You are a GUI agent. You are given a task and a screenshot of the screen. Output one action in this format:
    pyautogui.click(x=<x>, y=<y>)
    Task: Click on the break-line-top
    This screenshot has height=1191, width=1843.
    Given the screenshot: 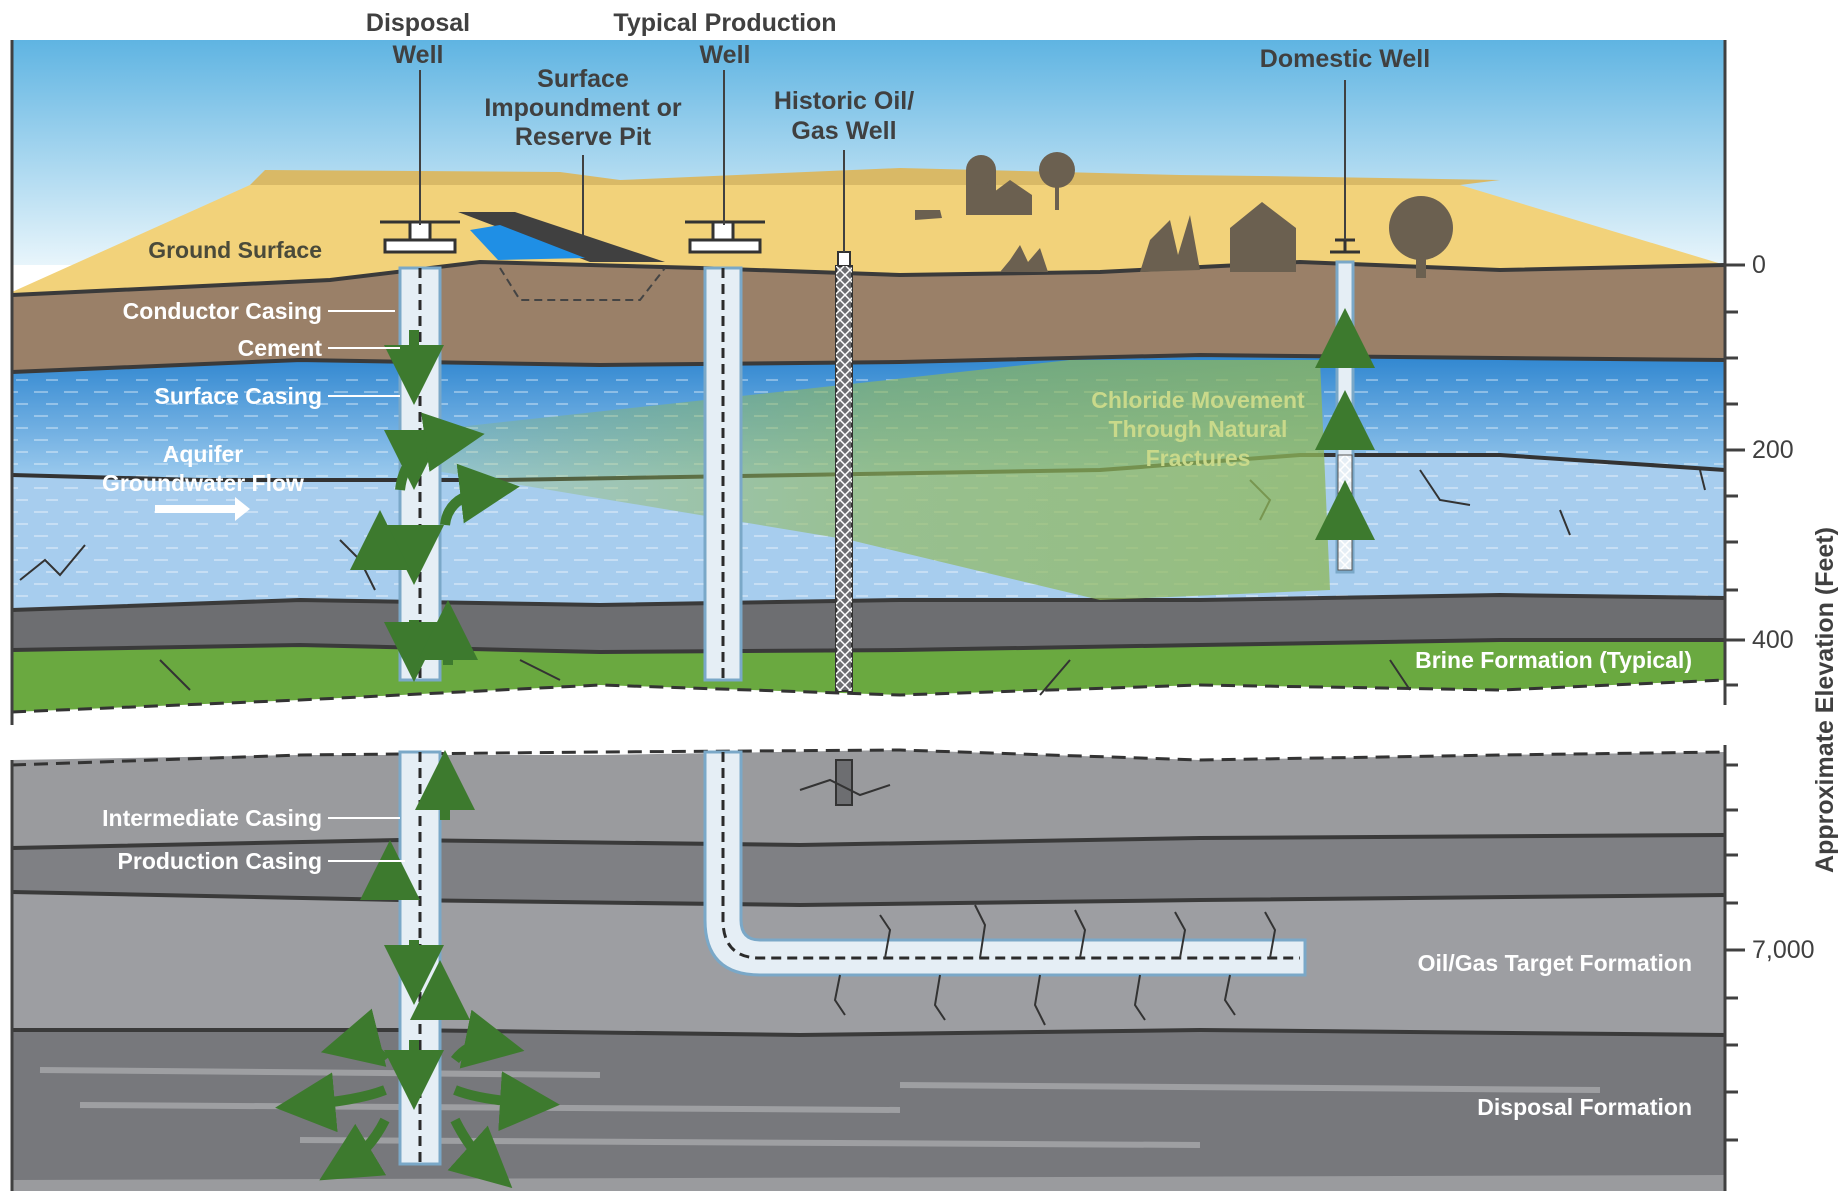 What is the action you would take?
    pyautogui.click(x=868, y=696)
    